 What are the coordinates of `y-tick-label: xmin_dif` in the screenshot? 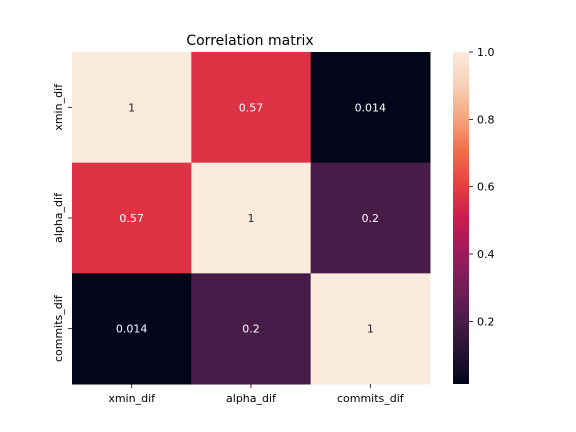 It's located at (58, 107).